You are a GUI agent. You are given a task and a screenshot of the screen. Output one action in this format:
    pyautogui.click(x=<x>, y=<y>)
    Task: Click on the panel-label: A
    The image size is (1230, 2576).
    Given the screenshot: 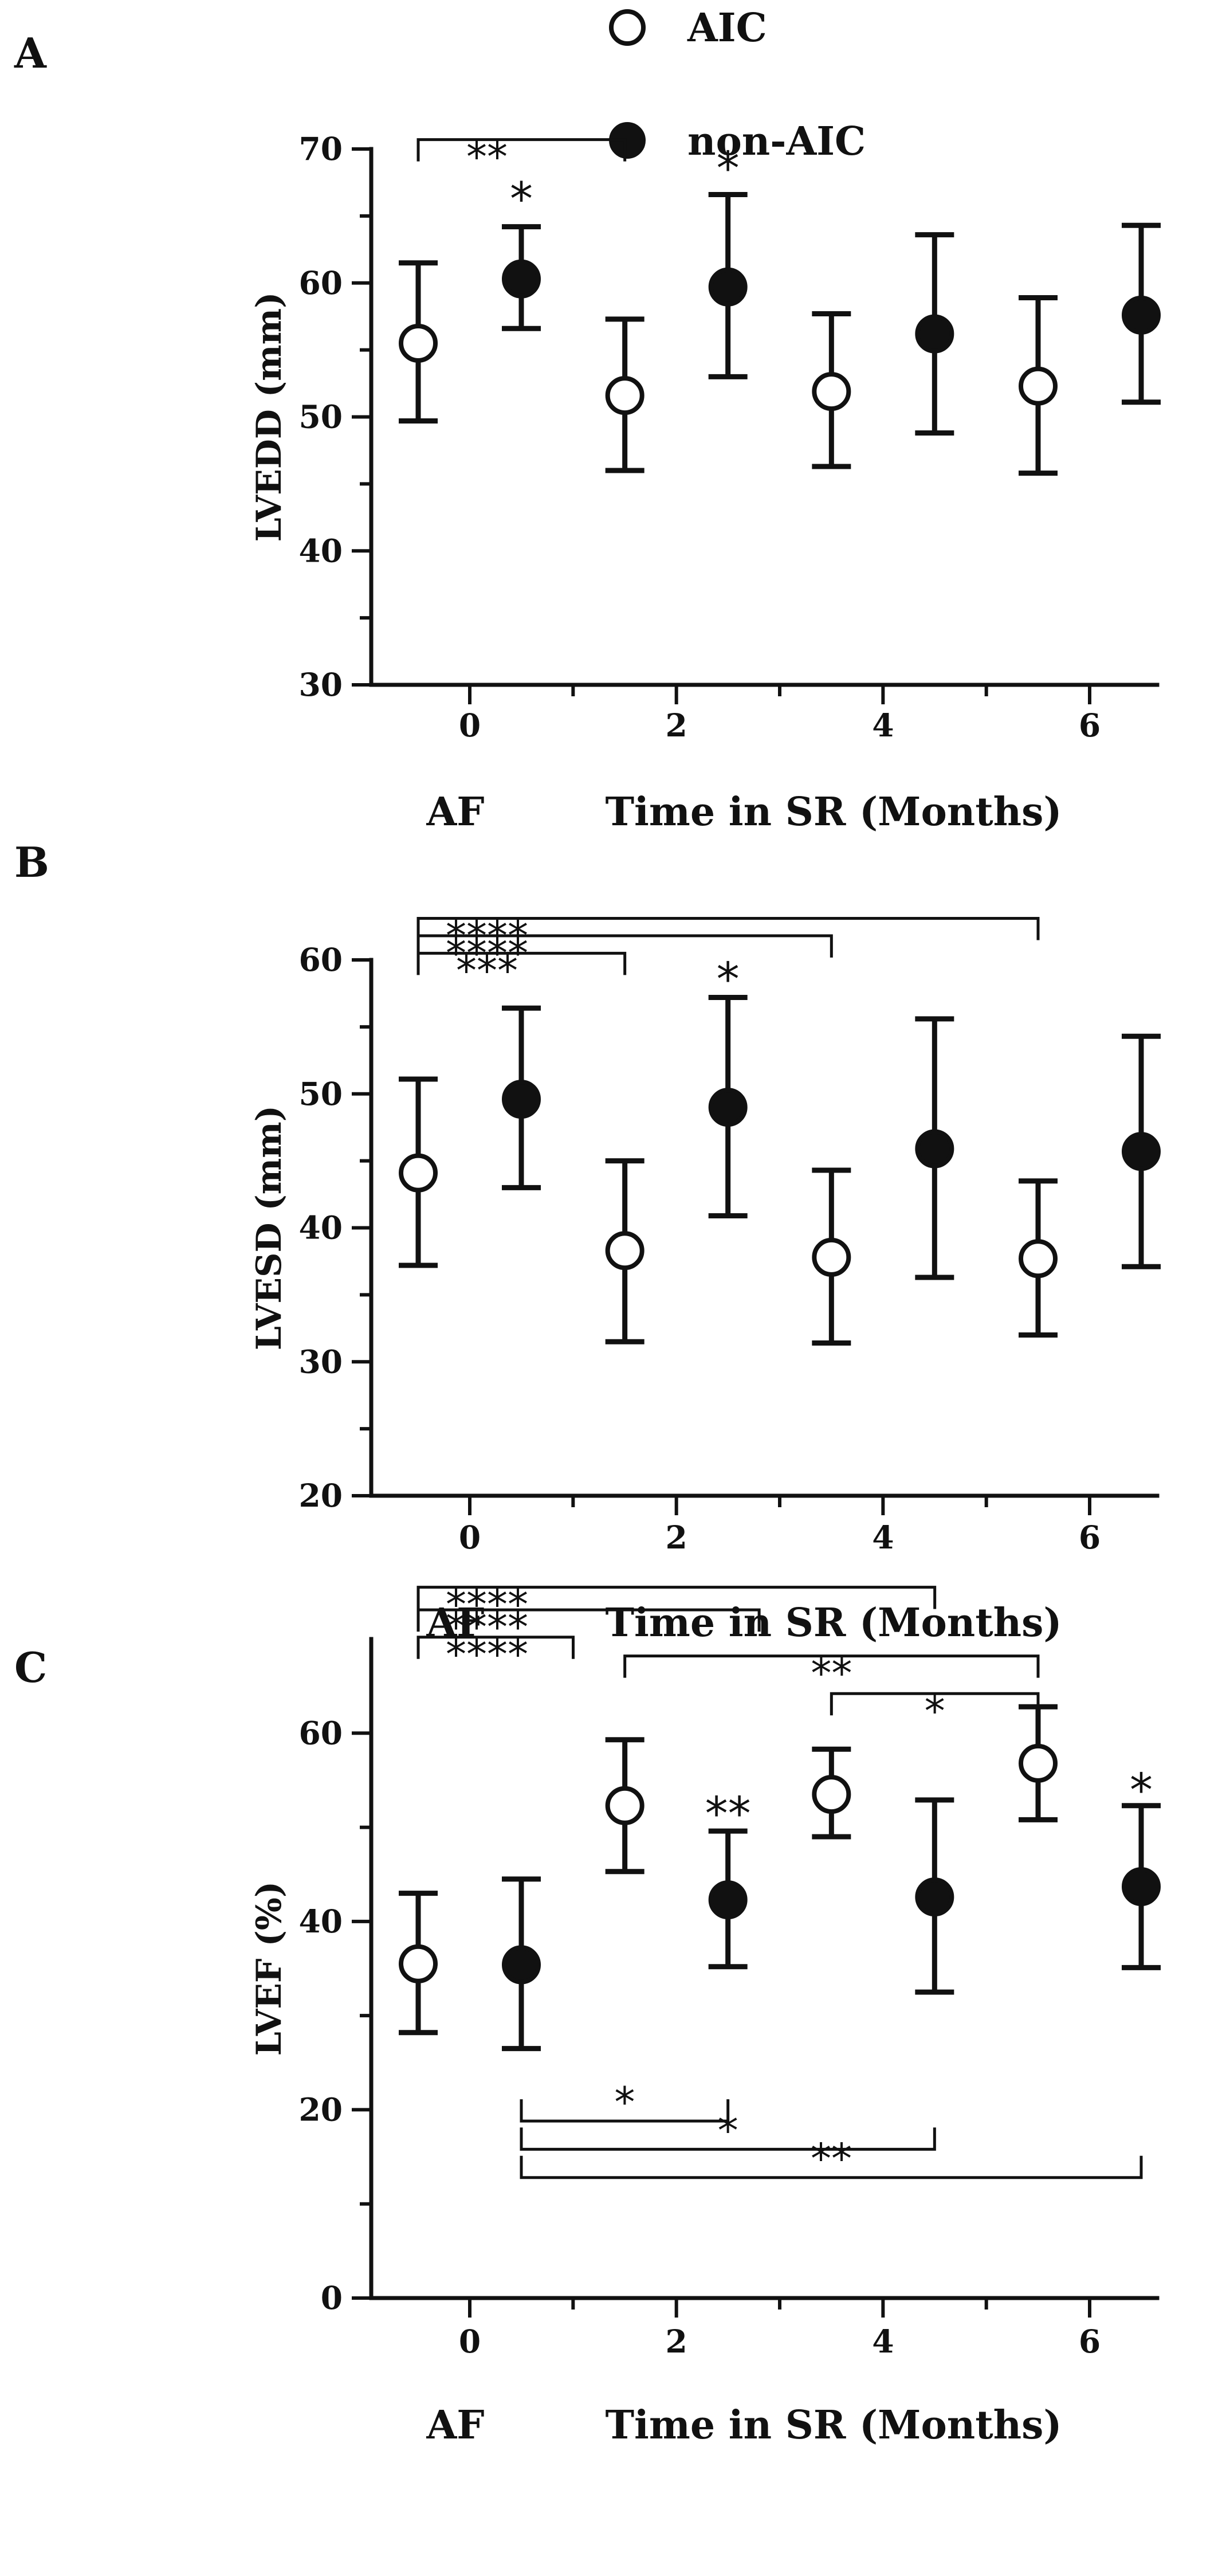 What is the action you would take?
    pyautogui.click(x=30, y=53)
    